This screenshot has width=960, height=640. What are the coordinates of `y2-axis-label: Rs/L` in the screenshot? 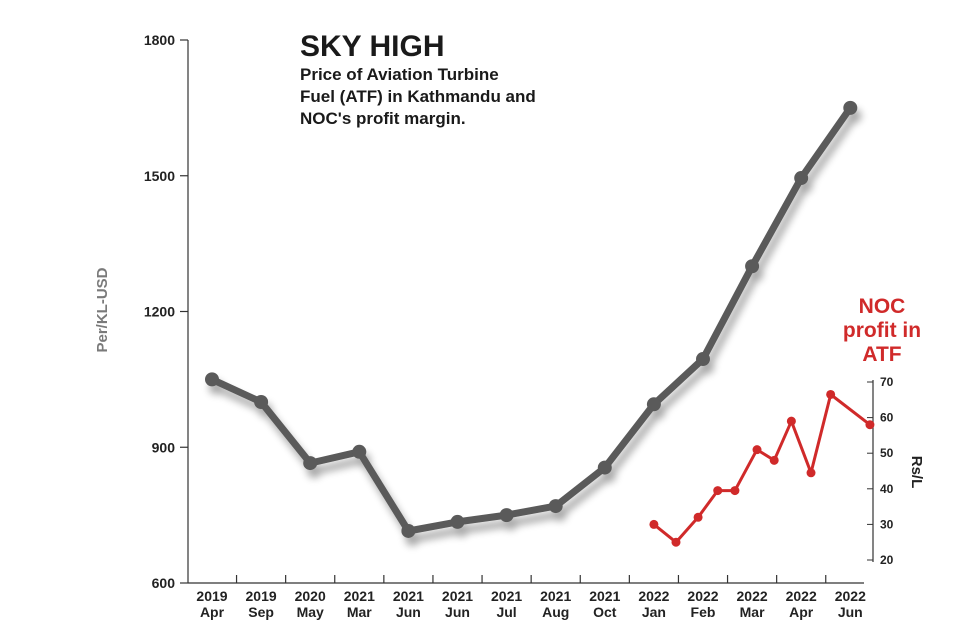 It's located at (916, 472).